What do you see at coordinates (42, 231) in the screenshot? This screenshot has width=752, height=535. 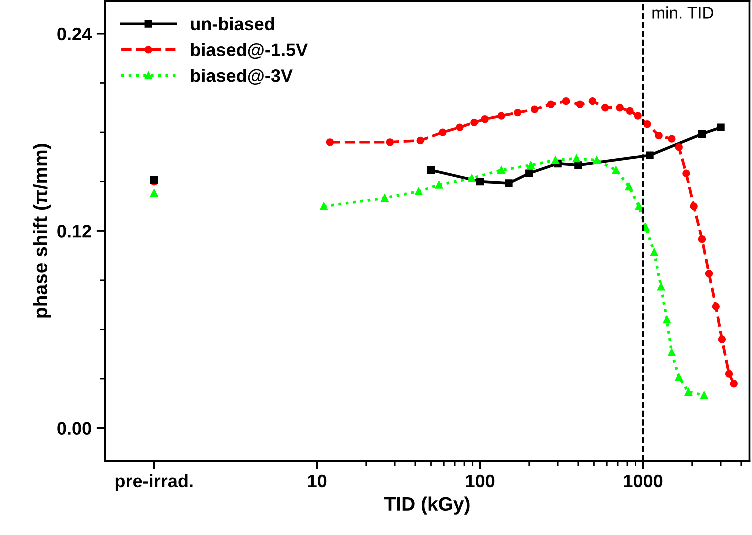 I see `y-axis-title: phase shift (π/mm)` at bounding box center [42, 231].